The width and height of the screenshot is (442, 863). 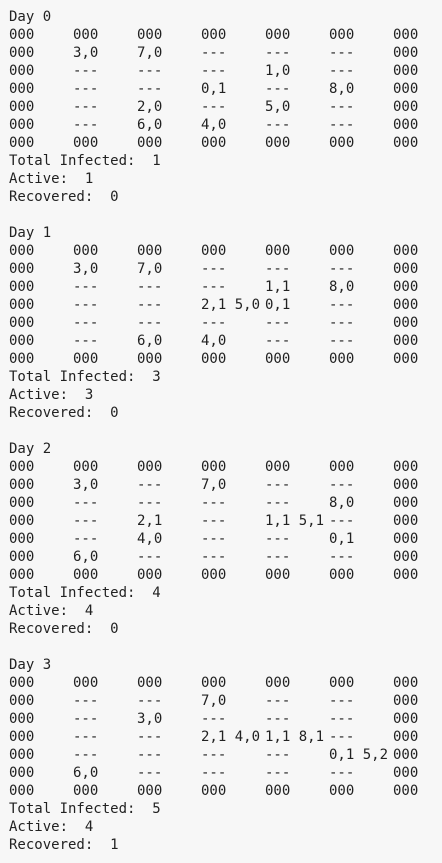 I want to click on total-infected-line: Total Infected: 3, so click(x=85, y=377).